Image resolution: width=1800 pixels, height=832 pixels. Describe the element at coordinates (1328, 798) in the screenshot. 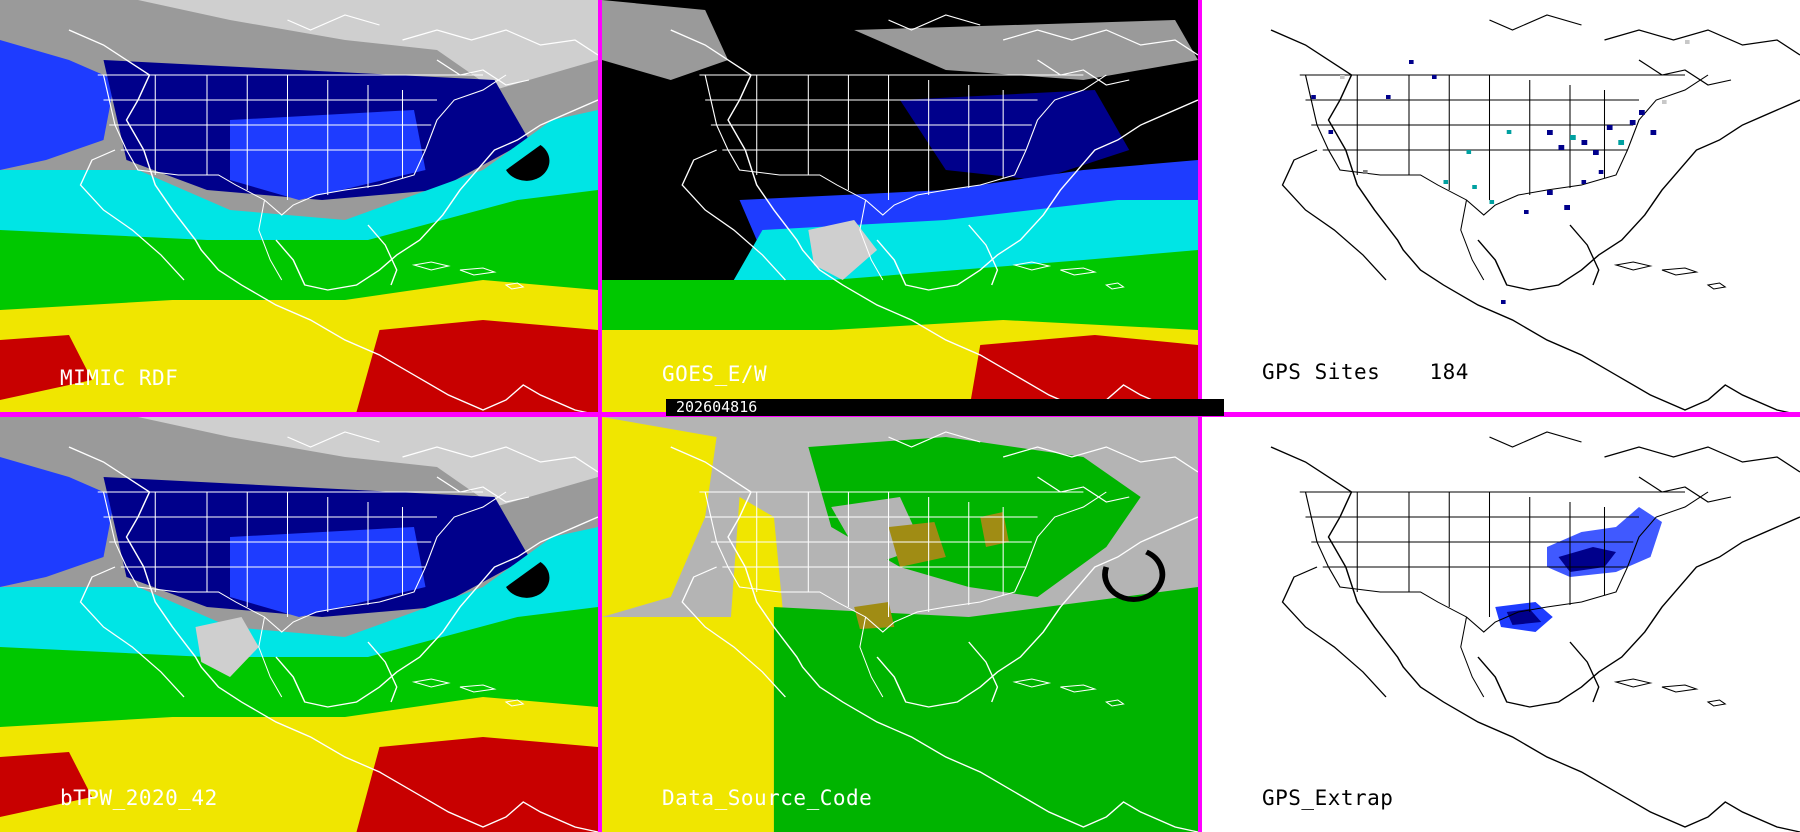

I see `panel-label: GPS_Extrap` at that location.